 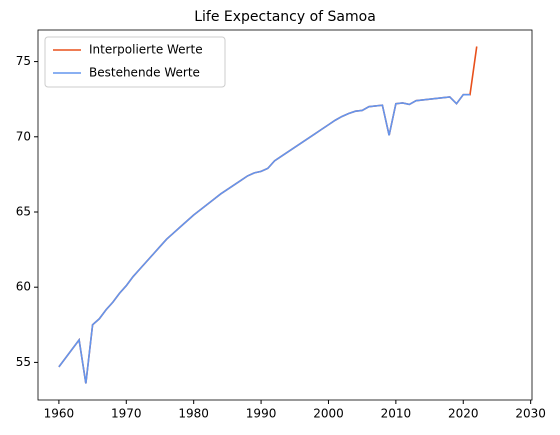 What do you see at coordinates (396, 414) in the screenshot?
I see `x-tick-label: 2010` at bounding box center [396, 414].